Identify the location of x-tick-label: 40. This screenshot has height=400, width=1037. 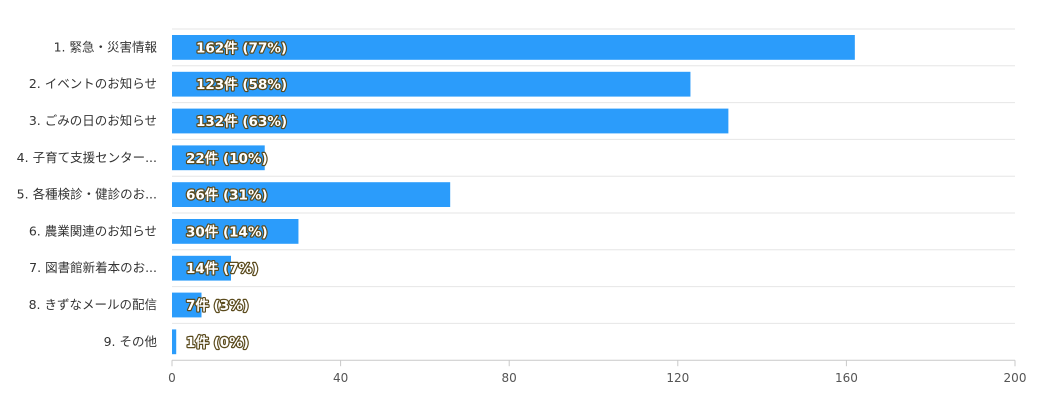
(340, 378).